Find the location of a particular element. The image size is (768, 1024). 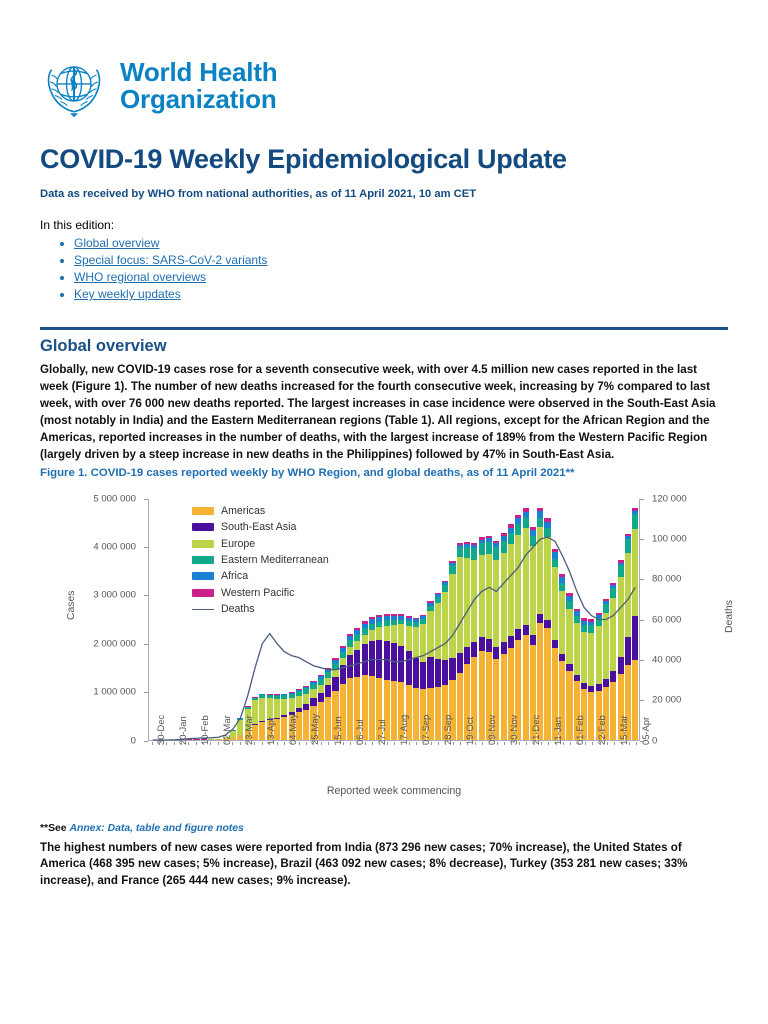

toc-link-special-focus: Special focus: SARS-CoV-2 variants is located at coordinates (171, 260).